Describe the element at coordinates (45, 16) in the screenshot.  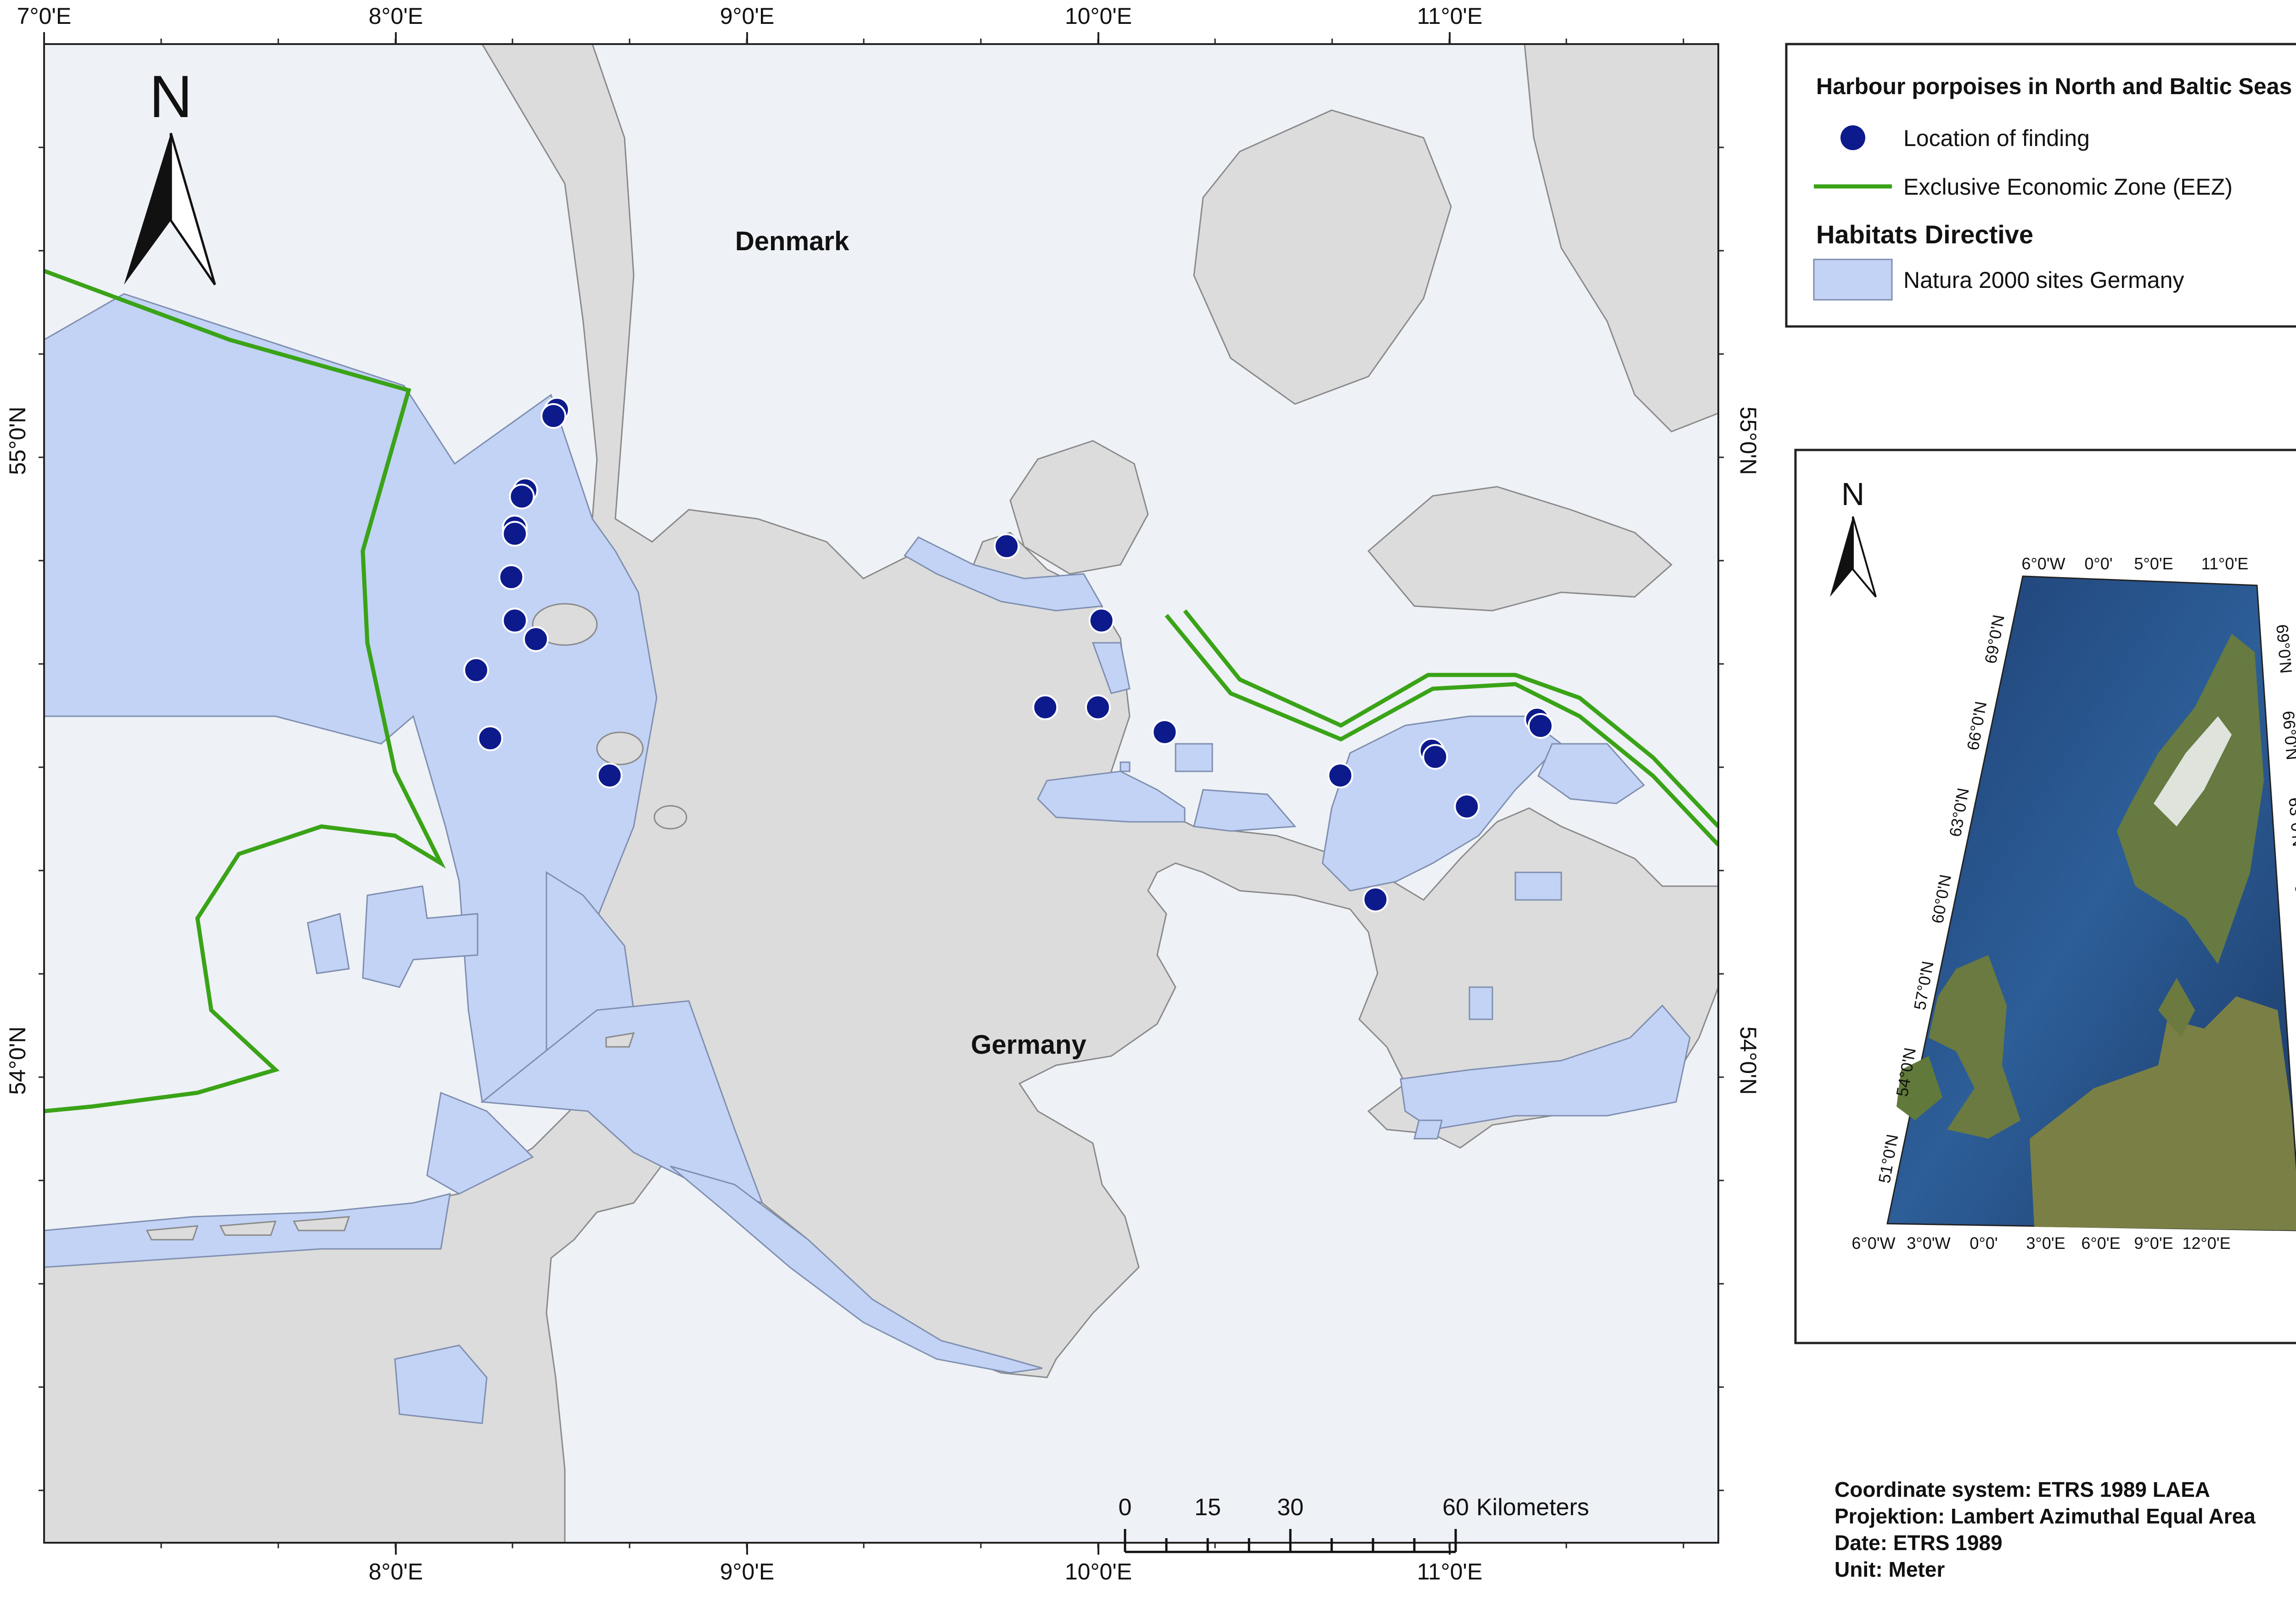
I see `lon-tick-top-label: 7°0'E` at that location.